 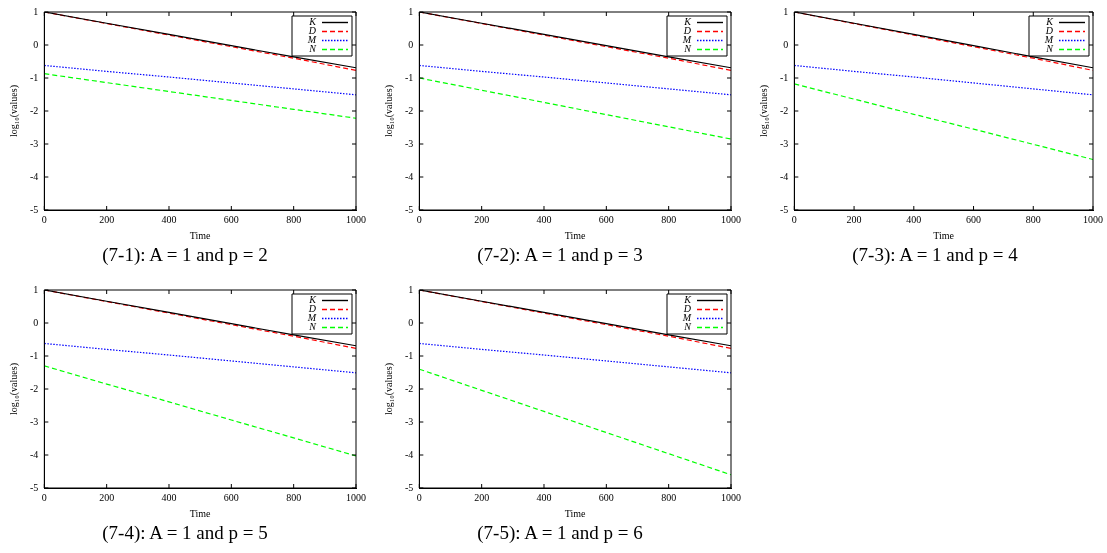 What do you see at coordinates (935, 255) in the screenshot?
I see `text: (7-3): A = 1 and p = 4` at bounding box center [935, 255].